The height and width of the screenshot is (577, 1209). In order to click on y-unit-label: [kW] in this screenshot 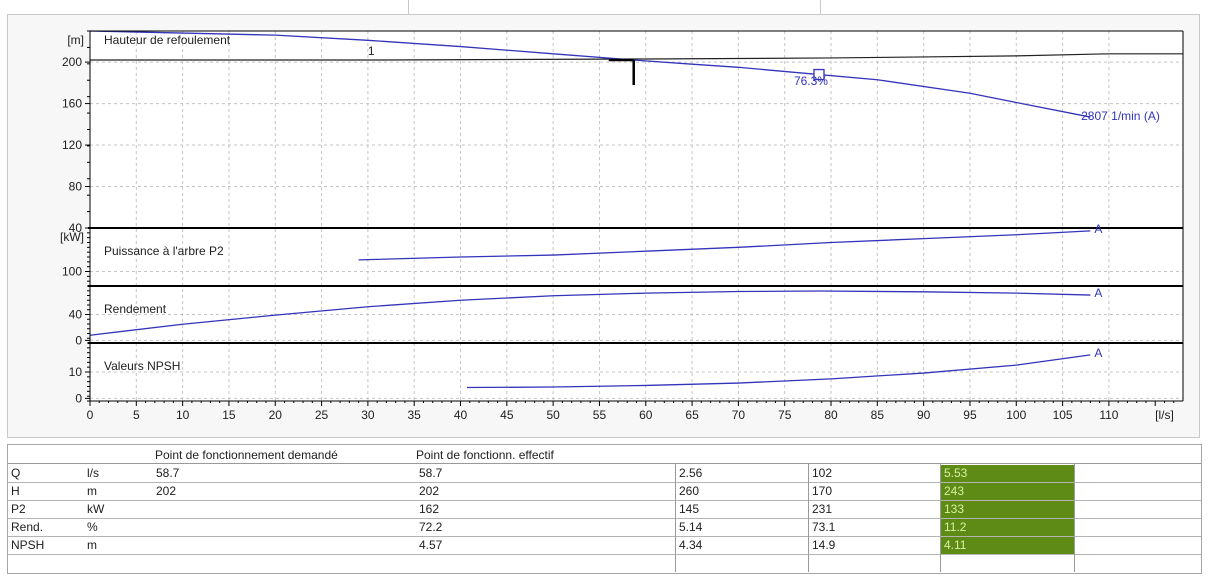, I will do `click(72, 237)`.